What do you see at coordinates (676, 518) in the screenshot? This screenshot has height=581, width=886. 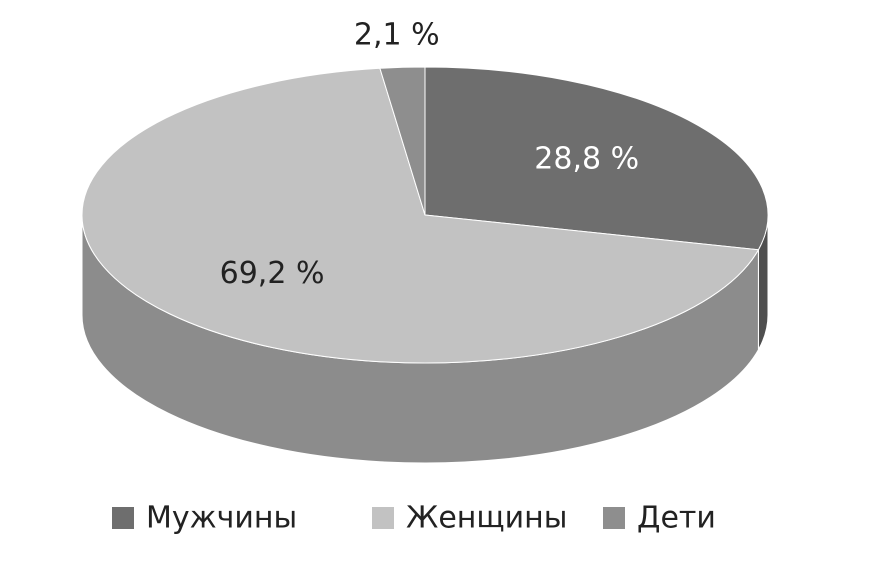 I see `legend-label: Дети` at bounding box center [676, 518].